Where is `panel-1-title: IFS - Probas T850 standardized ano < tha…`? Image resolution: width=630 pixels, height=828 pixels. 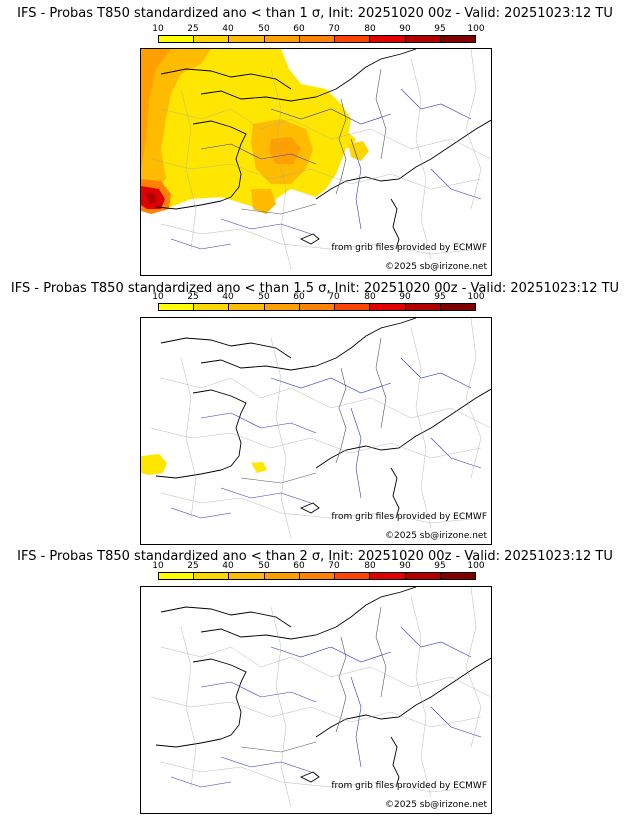
panel-1-title: IFS - Probas T850 standardized ano < tha… is located at coordinates (315, 13).